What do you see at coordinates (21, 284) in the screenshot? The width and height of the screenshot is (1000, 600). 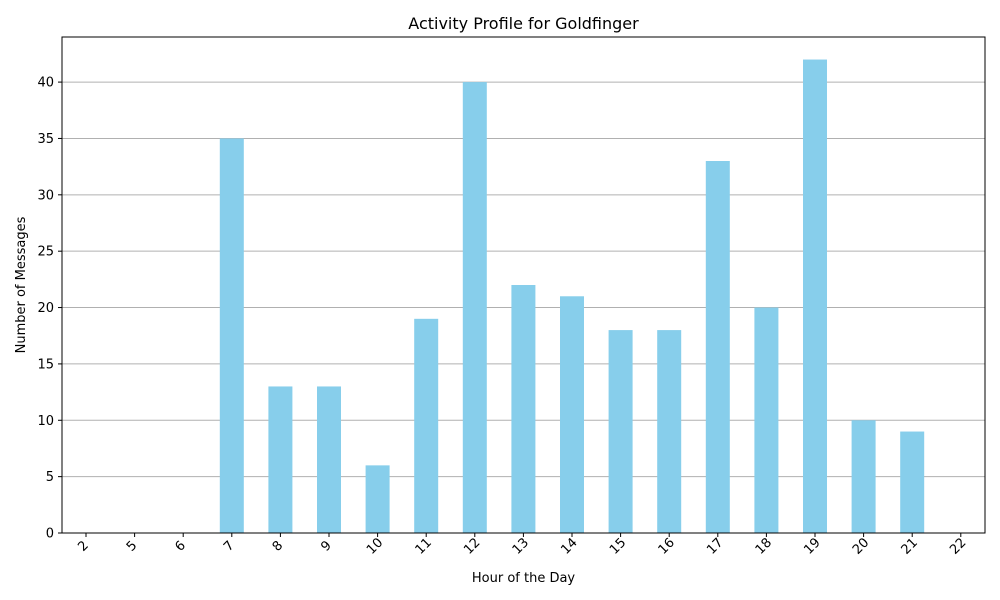 I see `y-axis-label: Number of Messages` at bounding box center [21, 284].